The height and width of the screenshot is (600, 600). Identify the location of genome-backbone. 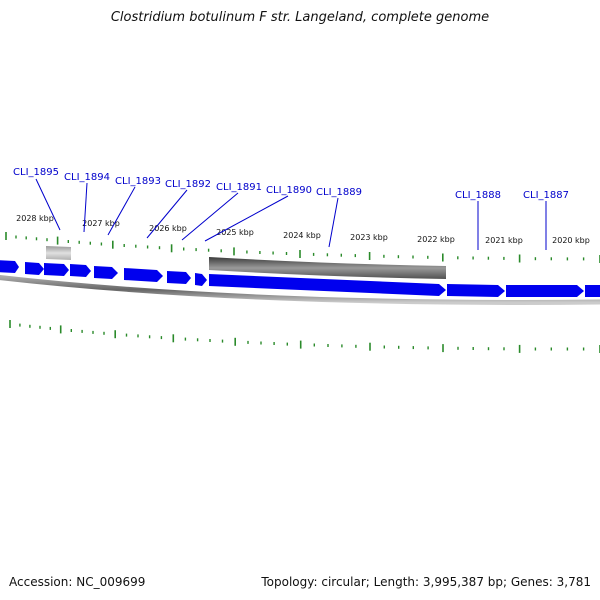
(300, 290).